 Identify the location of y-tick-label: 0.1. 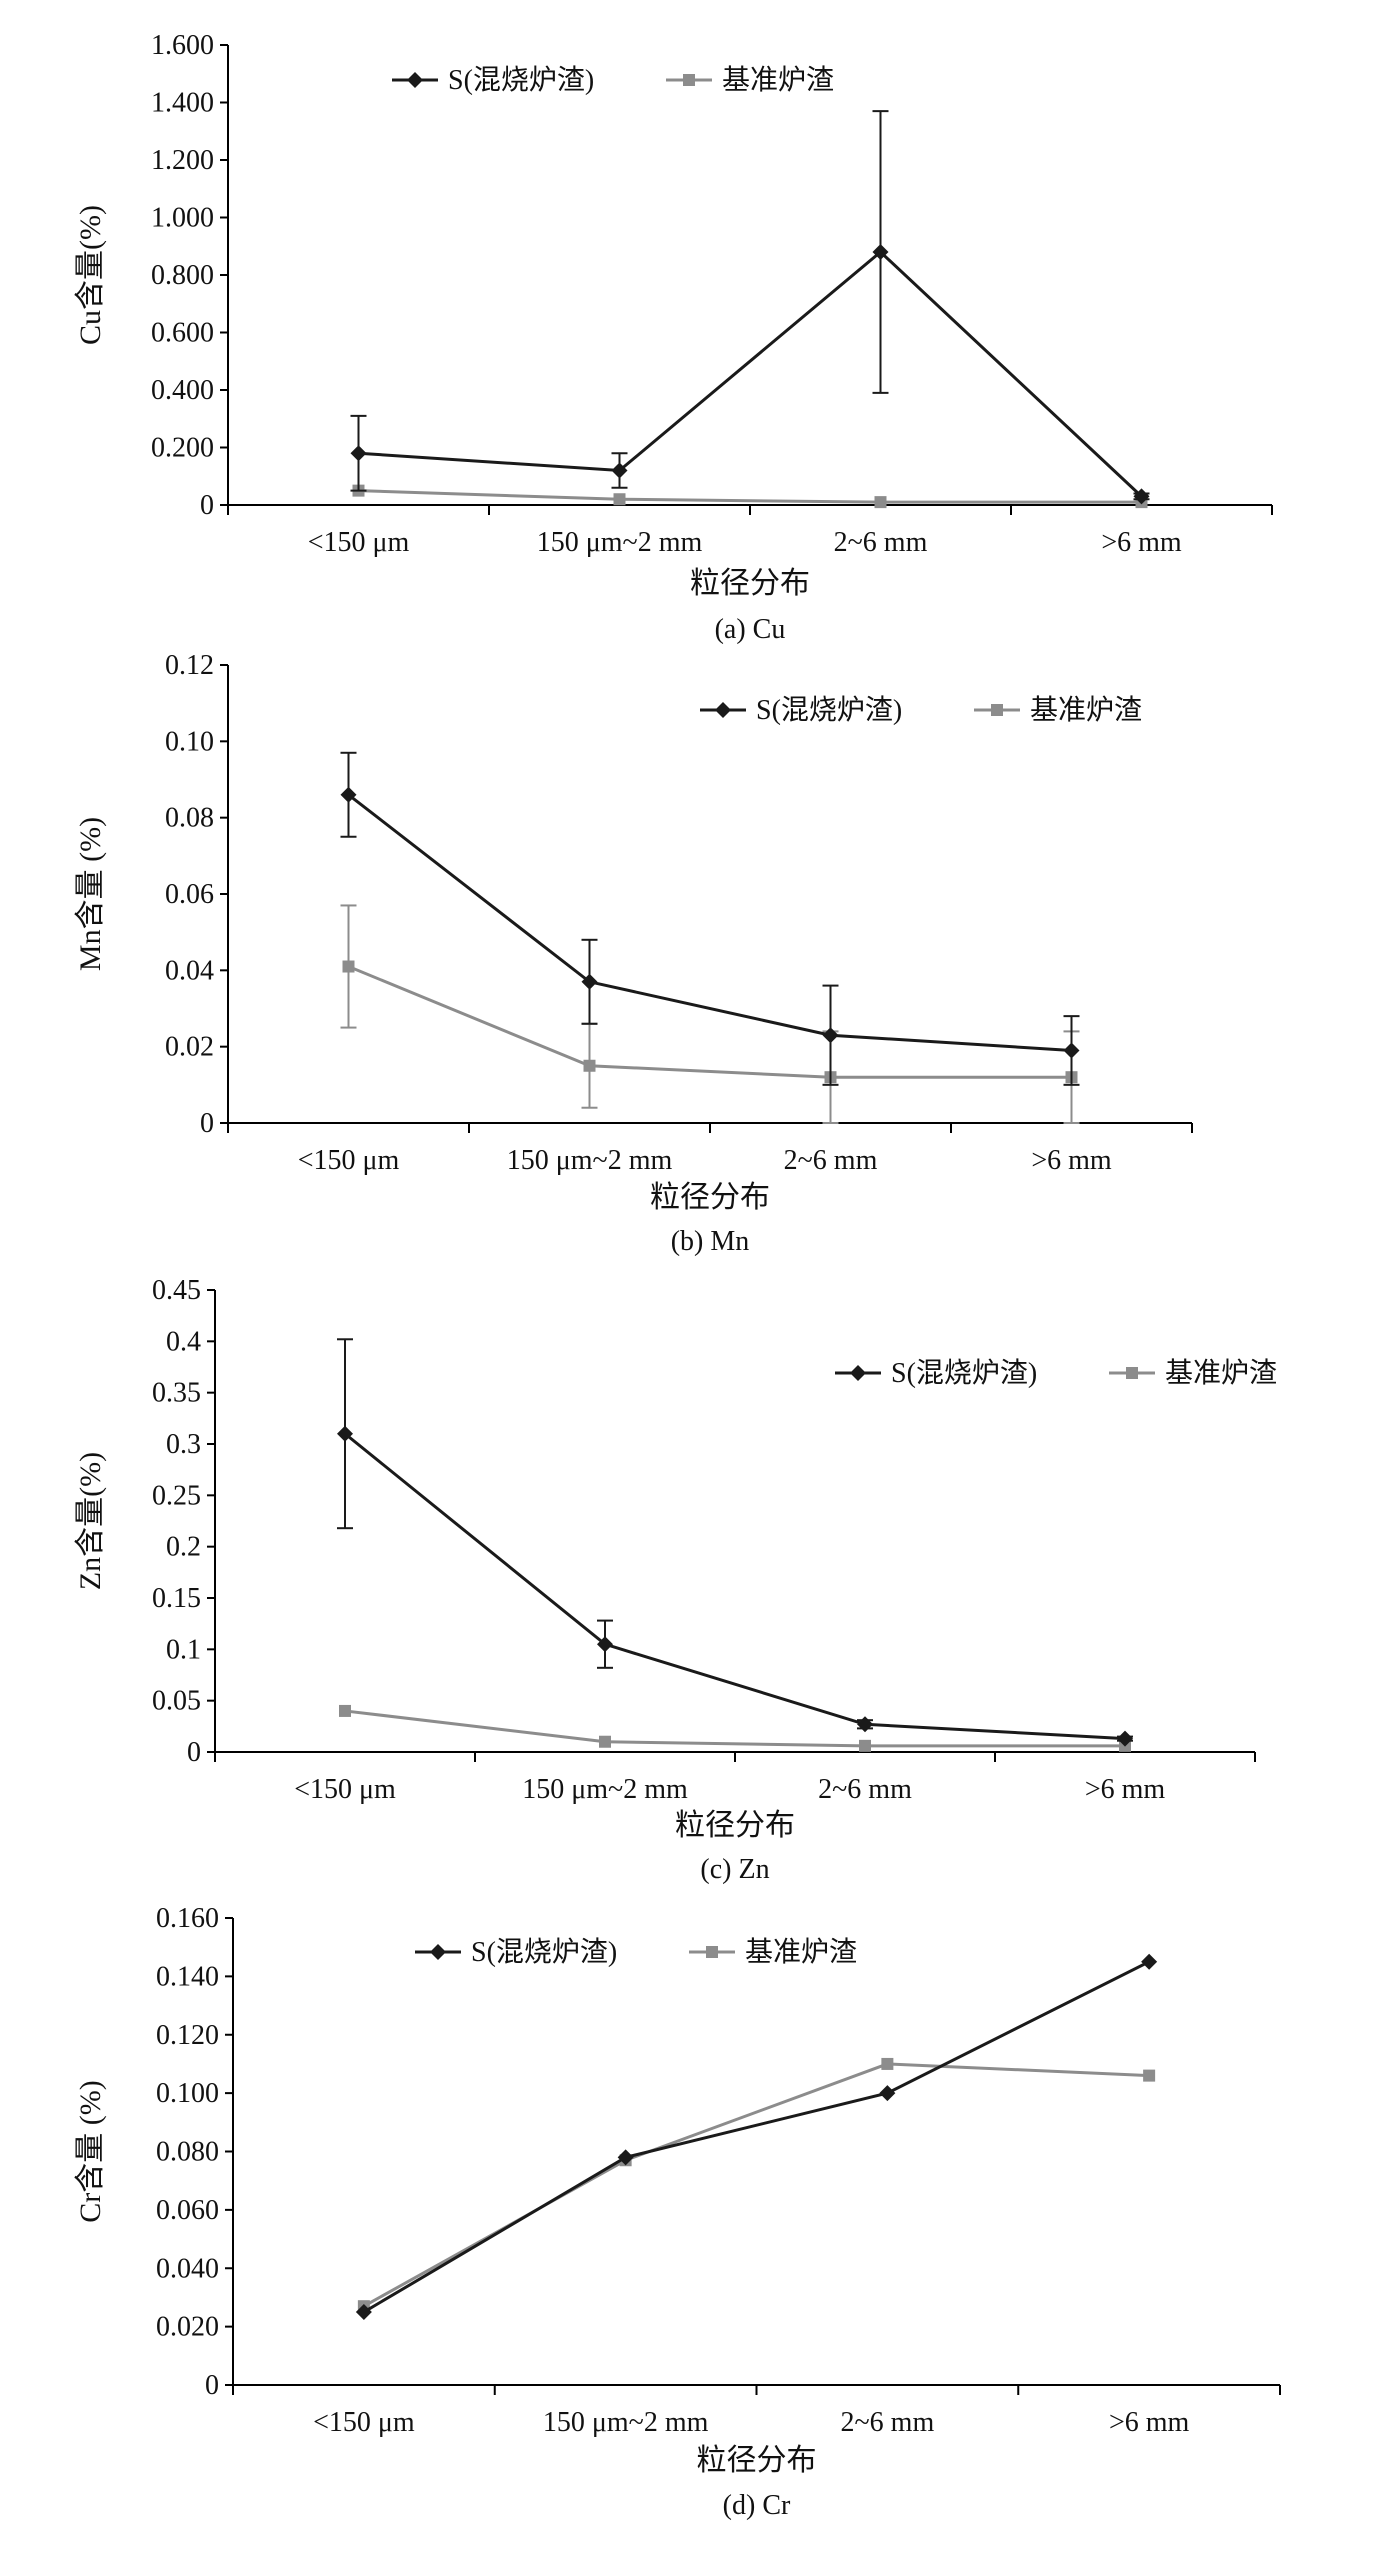
(183, 1649).